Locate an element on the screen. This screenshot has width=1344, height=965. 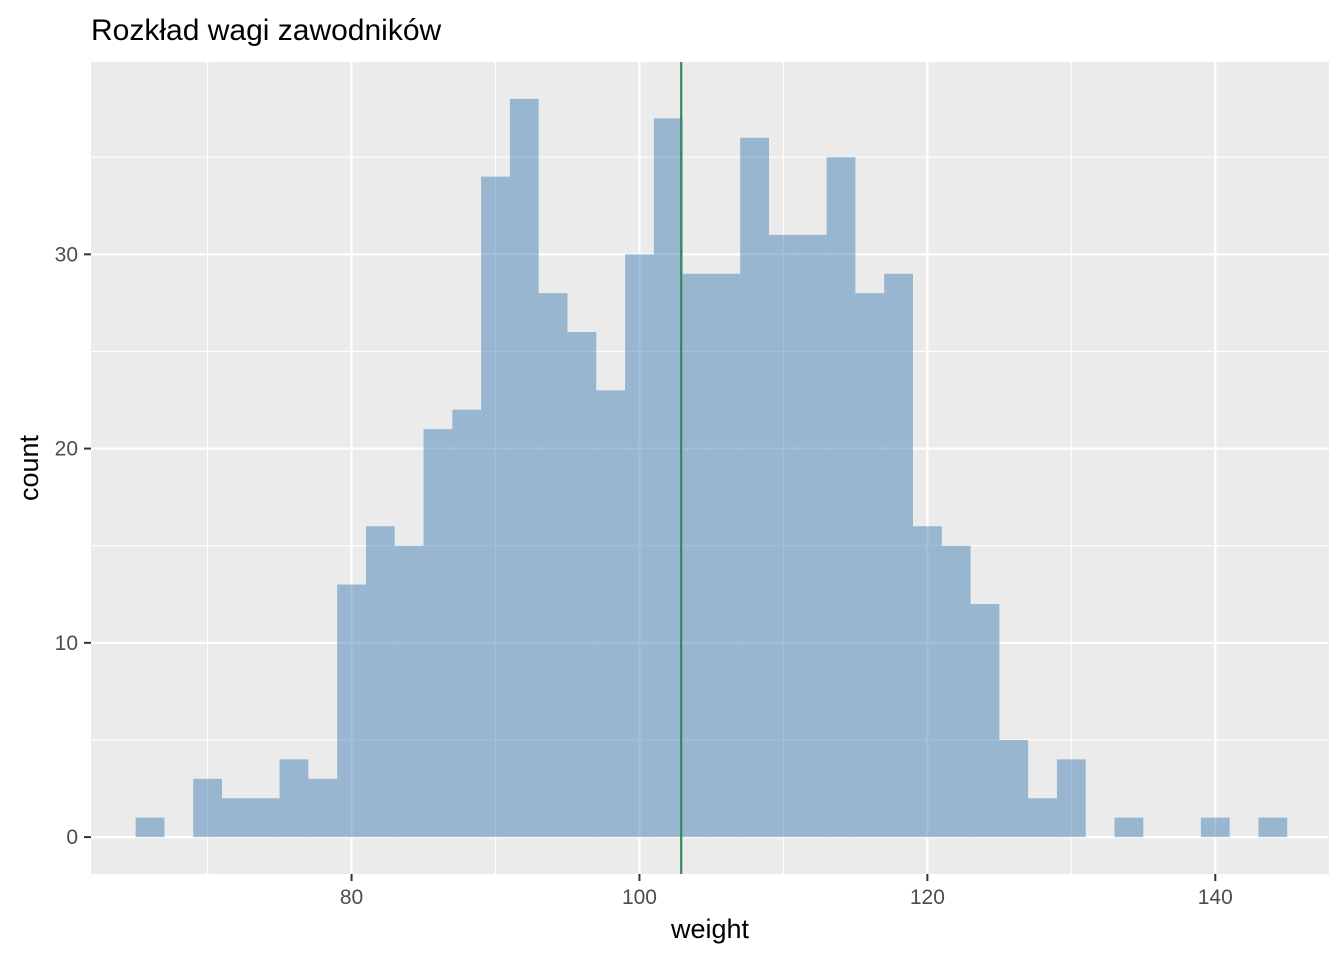
y-tick-label: 10 is located at coordinates (66, 643).